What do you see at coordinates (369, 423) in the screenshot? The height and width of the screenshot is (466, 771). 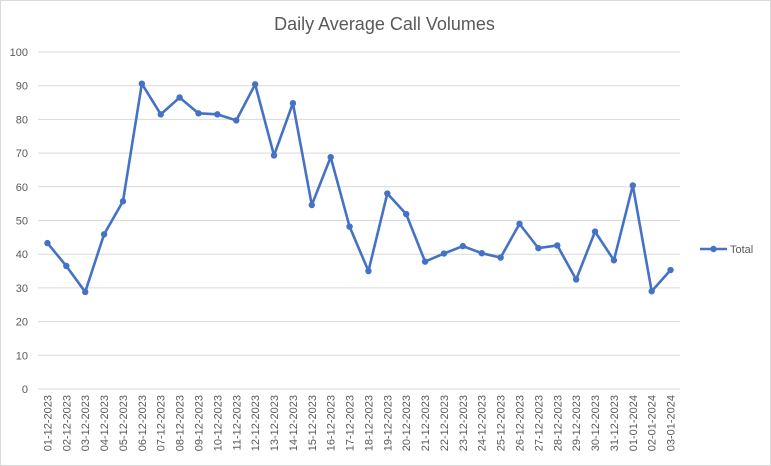 I see `x-tick-label: 18-12-2023` at bounding box center [369, 423].